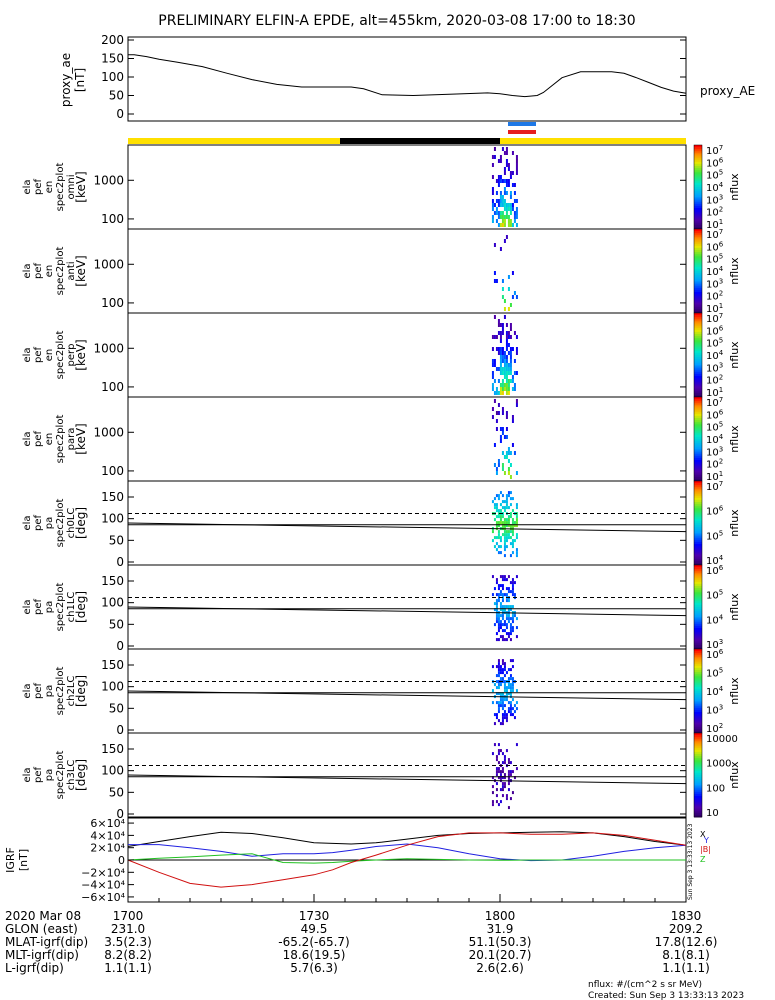  What do you see at coordinates (46, 942) in the screenshot?
I see `row-label-mlat: MLAT-igrf(dip)` at bounding box center [46, 942].